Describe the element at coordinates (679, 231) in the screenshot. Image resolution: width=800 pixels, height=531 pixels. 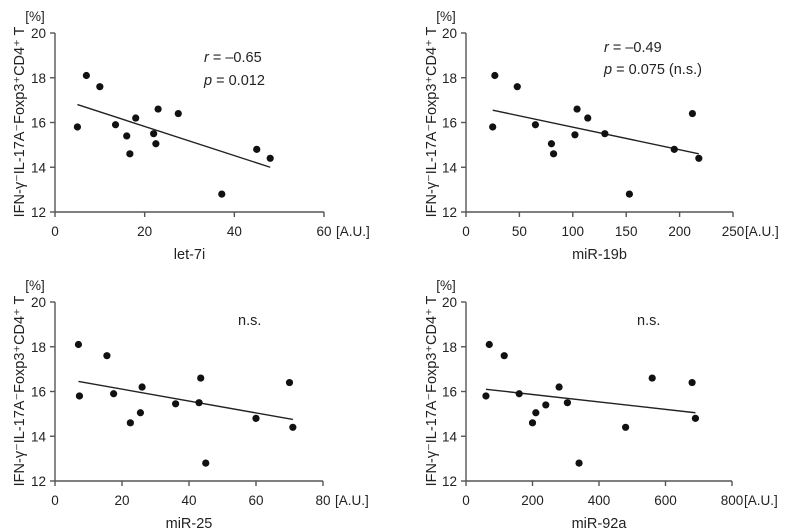
I see `x-tick-label: 200` at that location.